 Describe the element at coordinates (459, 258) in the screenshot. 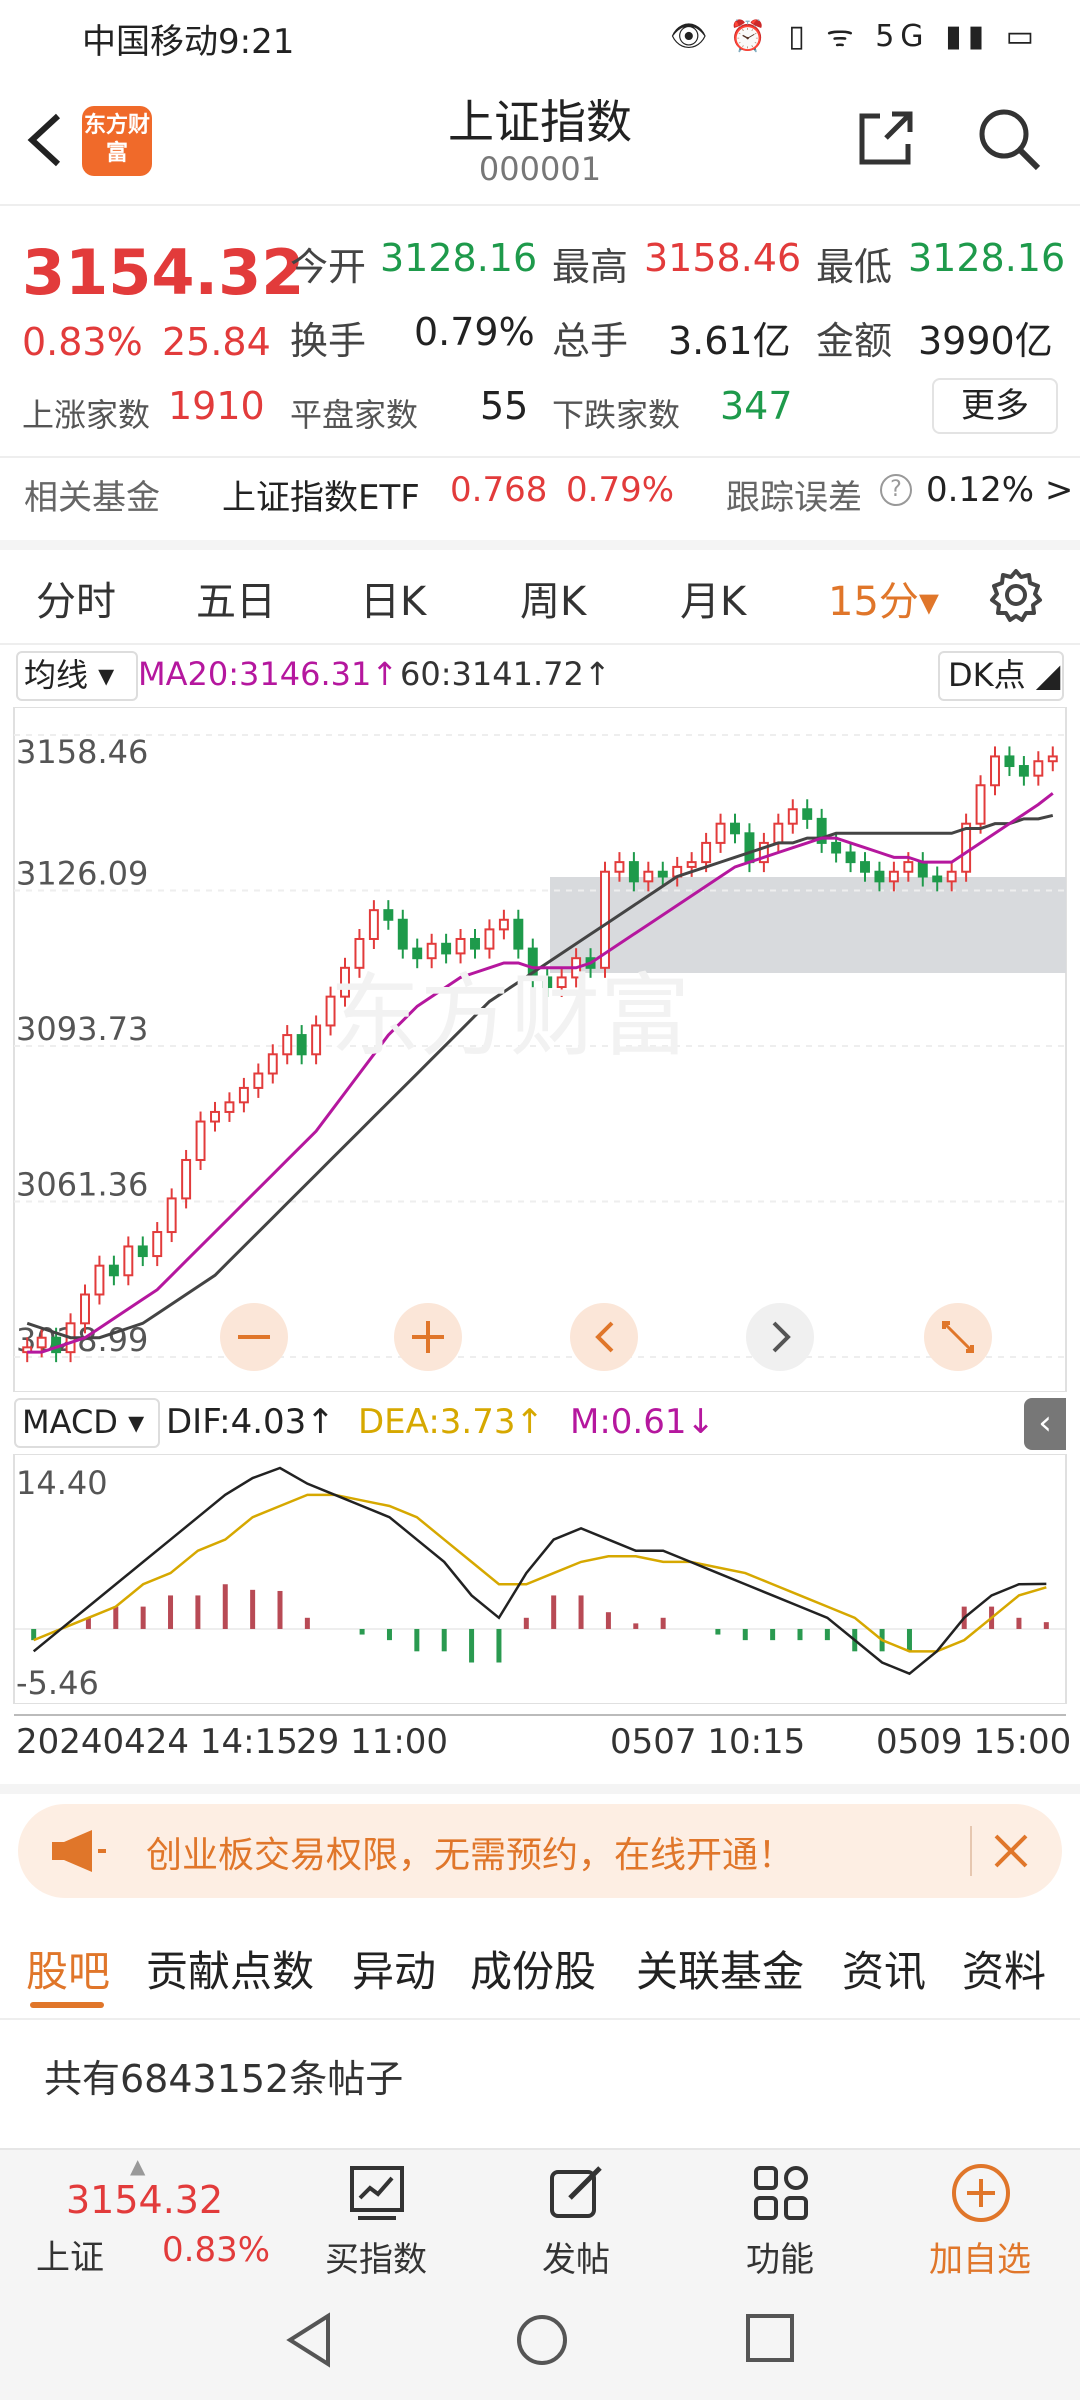

I see `open-value: 3128.16` at that location.